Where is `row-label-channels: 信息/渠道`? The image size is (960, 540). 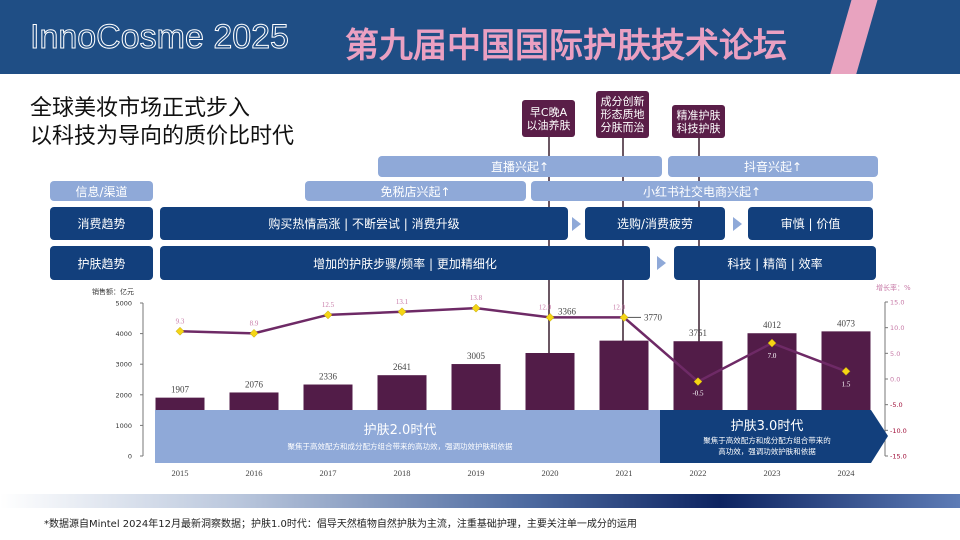 row-label-channels: 信息/渠道 is located at coordinates (101, 191).